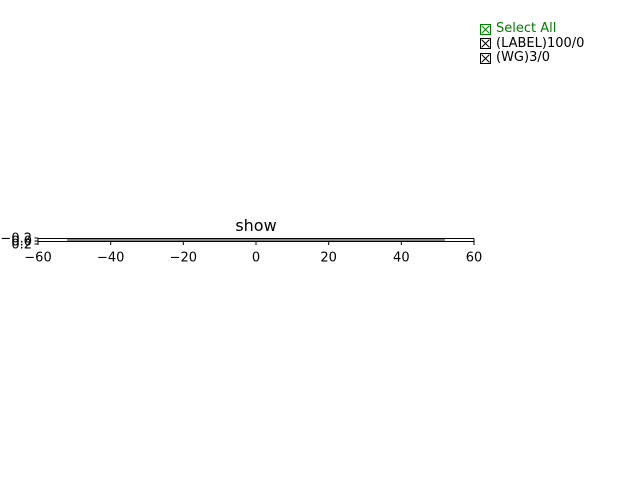 Image resolution: width=640 pixels, height=480 pixels. I want to click on y-tick-label: 0.2, so click(21, 245).